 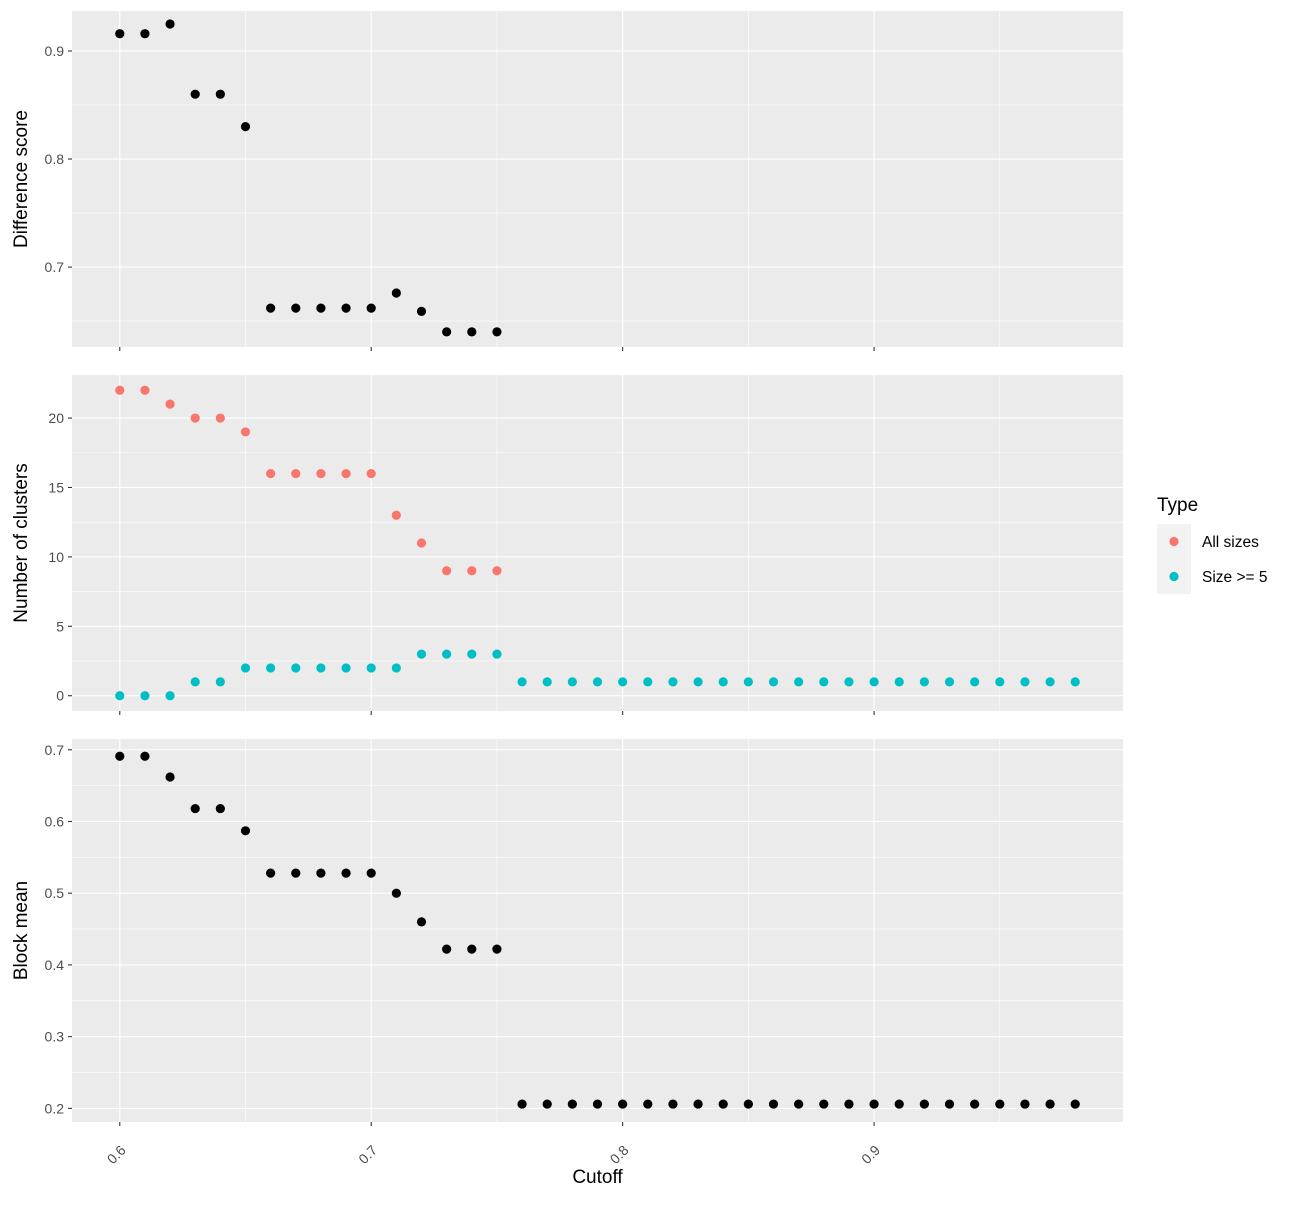 I want to click on y-tick-label: 5, so click(x=60, y=626).